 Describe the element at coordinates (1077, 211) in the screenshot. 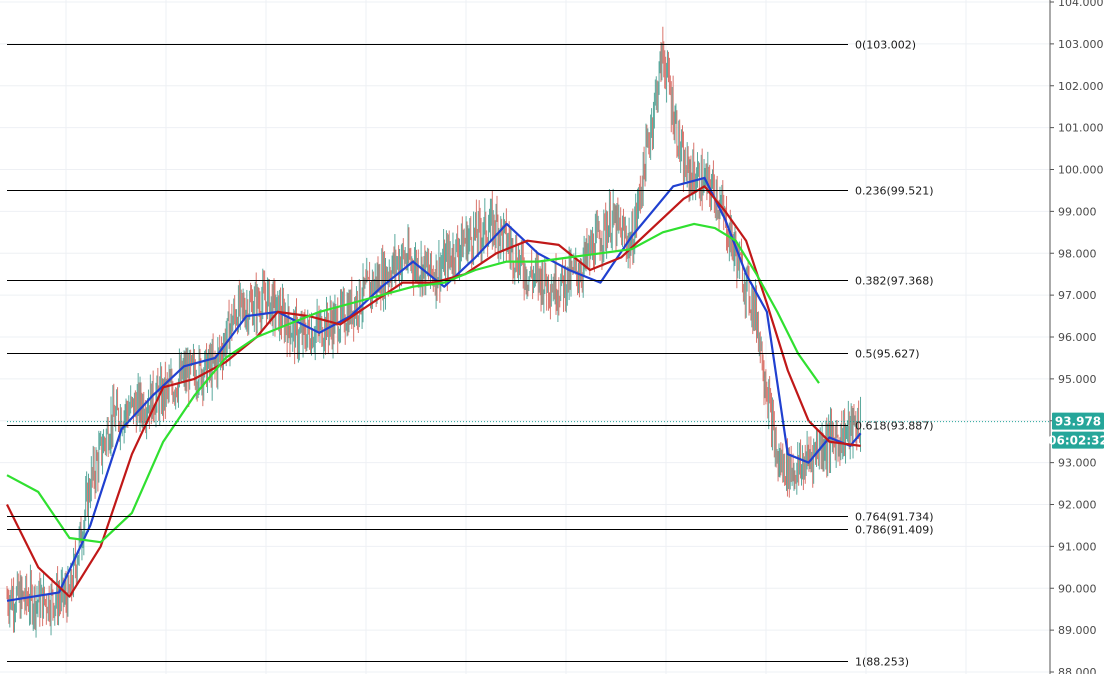

I see `price-tick-label: 99.000` at that location.